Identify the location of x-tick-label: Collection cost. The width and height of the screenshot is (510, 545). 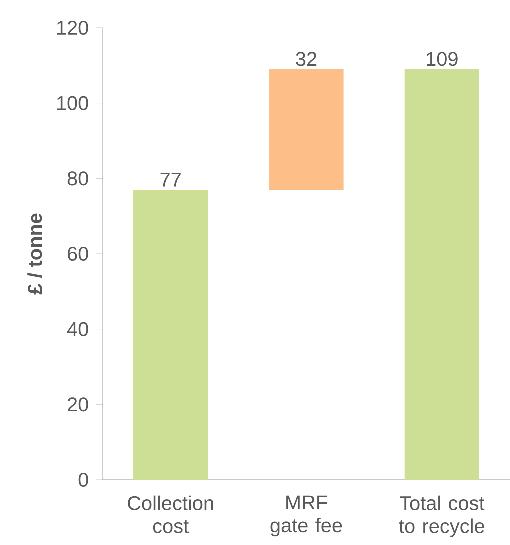
(171, 515).